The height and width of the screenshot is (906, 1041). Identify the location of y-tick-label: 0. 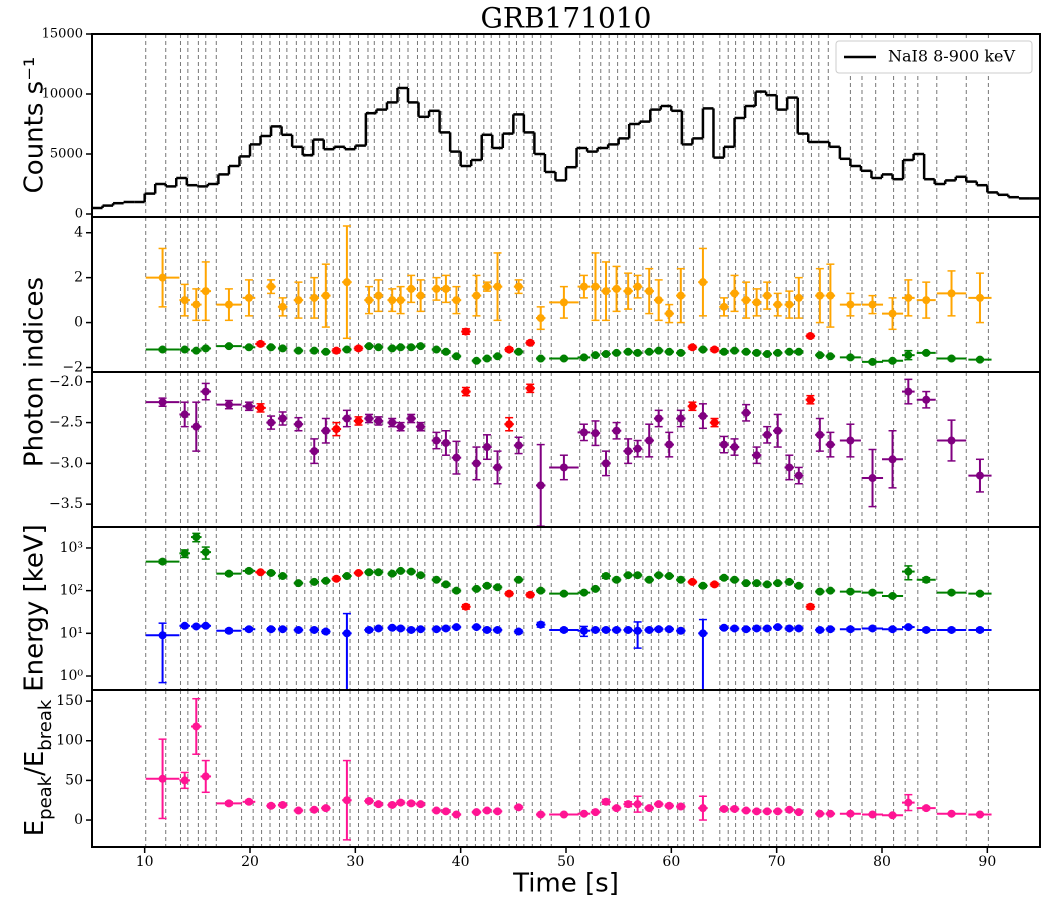
(78, 820).